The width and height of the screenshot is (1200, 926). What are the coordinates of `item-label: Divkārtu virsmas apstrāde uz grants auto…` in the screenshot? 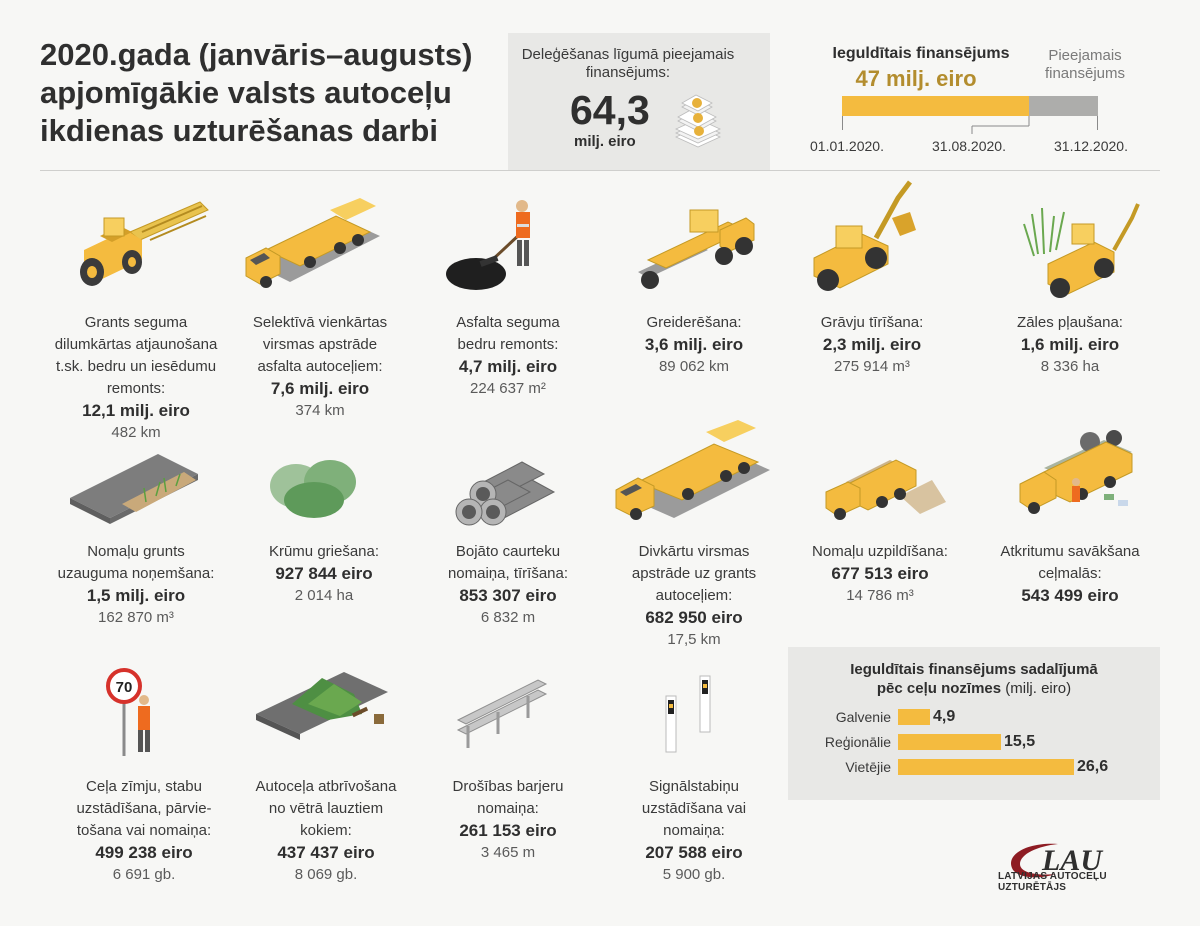 It's located at (694, 573).